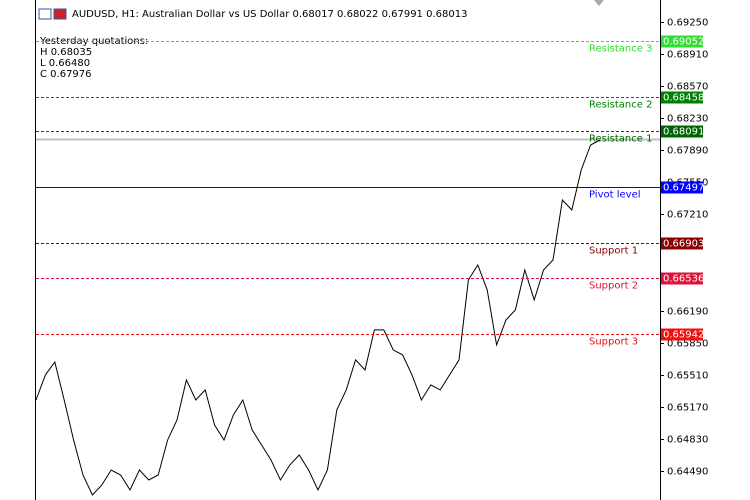  Describe the element at coordinates (620, 139) in the screenshot. I see `level-label: Resistance 1` at that location.